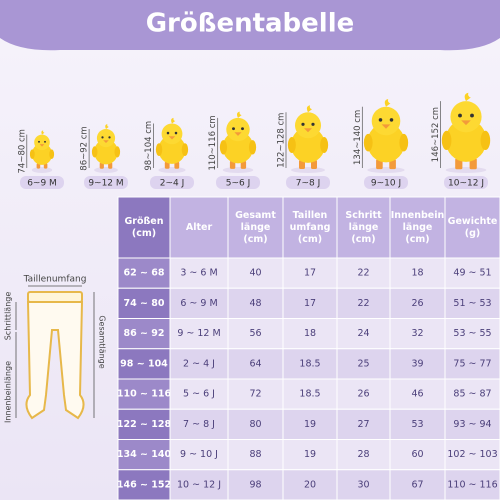  Describe the element at coordinates (310, 484) in the screenshot. I see `cell-text: 20` at that location.